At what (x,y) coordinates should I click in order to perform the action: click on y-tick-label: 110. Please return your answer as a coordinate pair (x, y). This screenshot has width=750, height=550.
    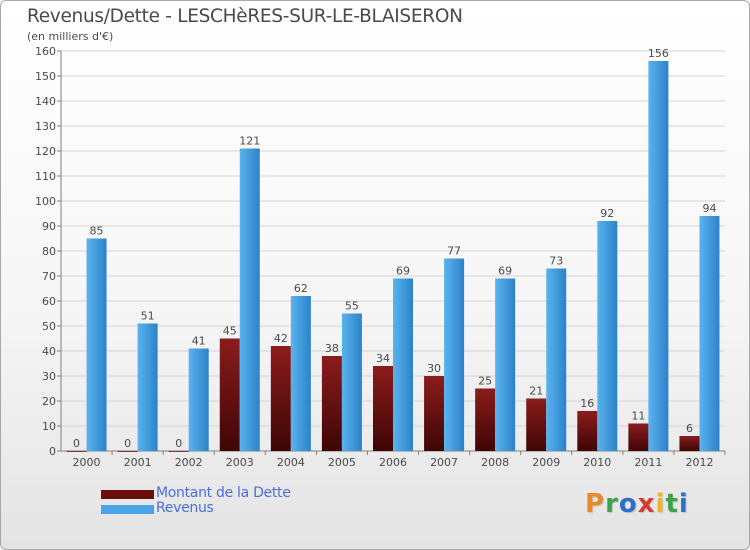
    Looking at the image, I should click on (45, 176).